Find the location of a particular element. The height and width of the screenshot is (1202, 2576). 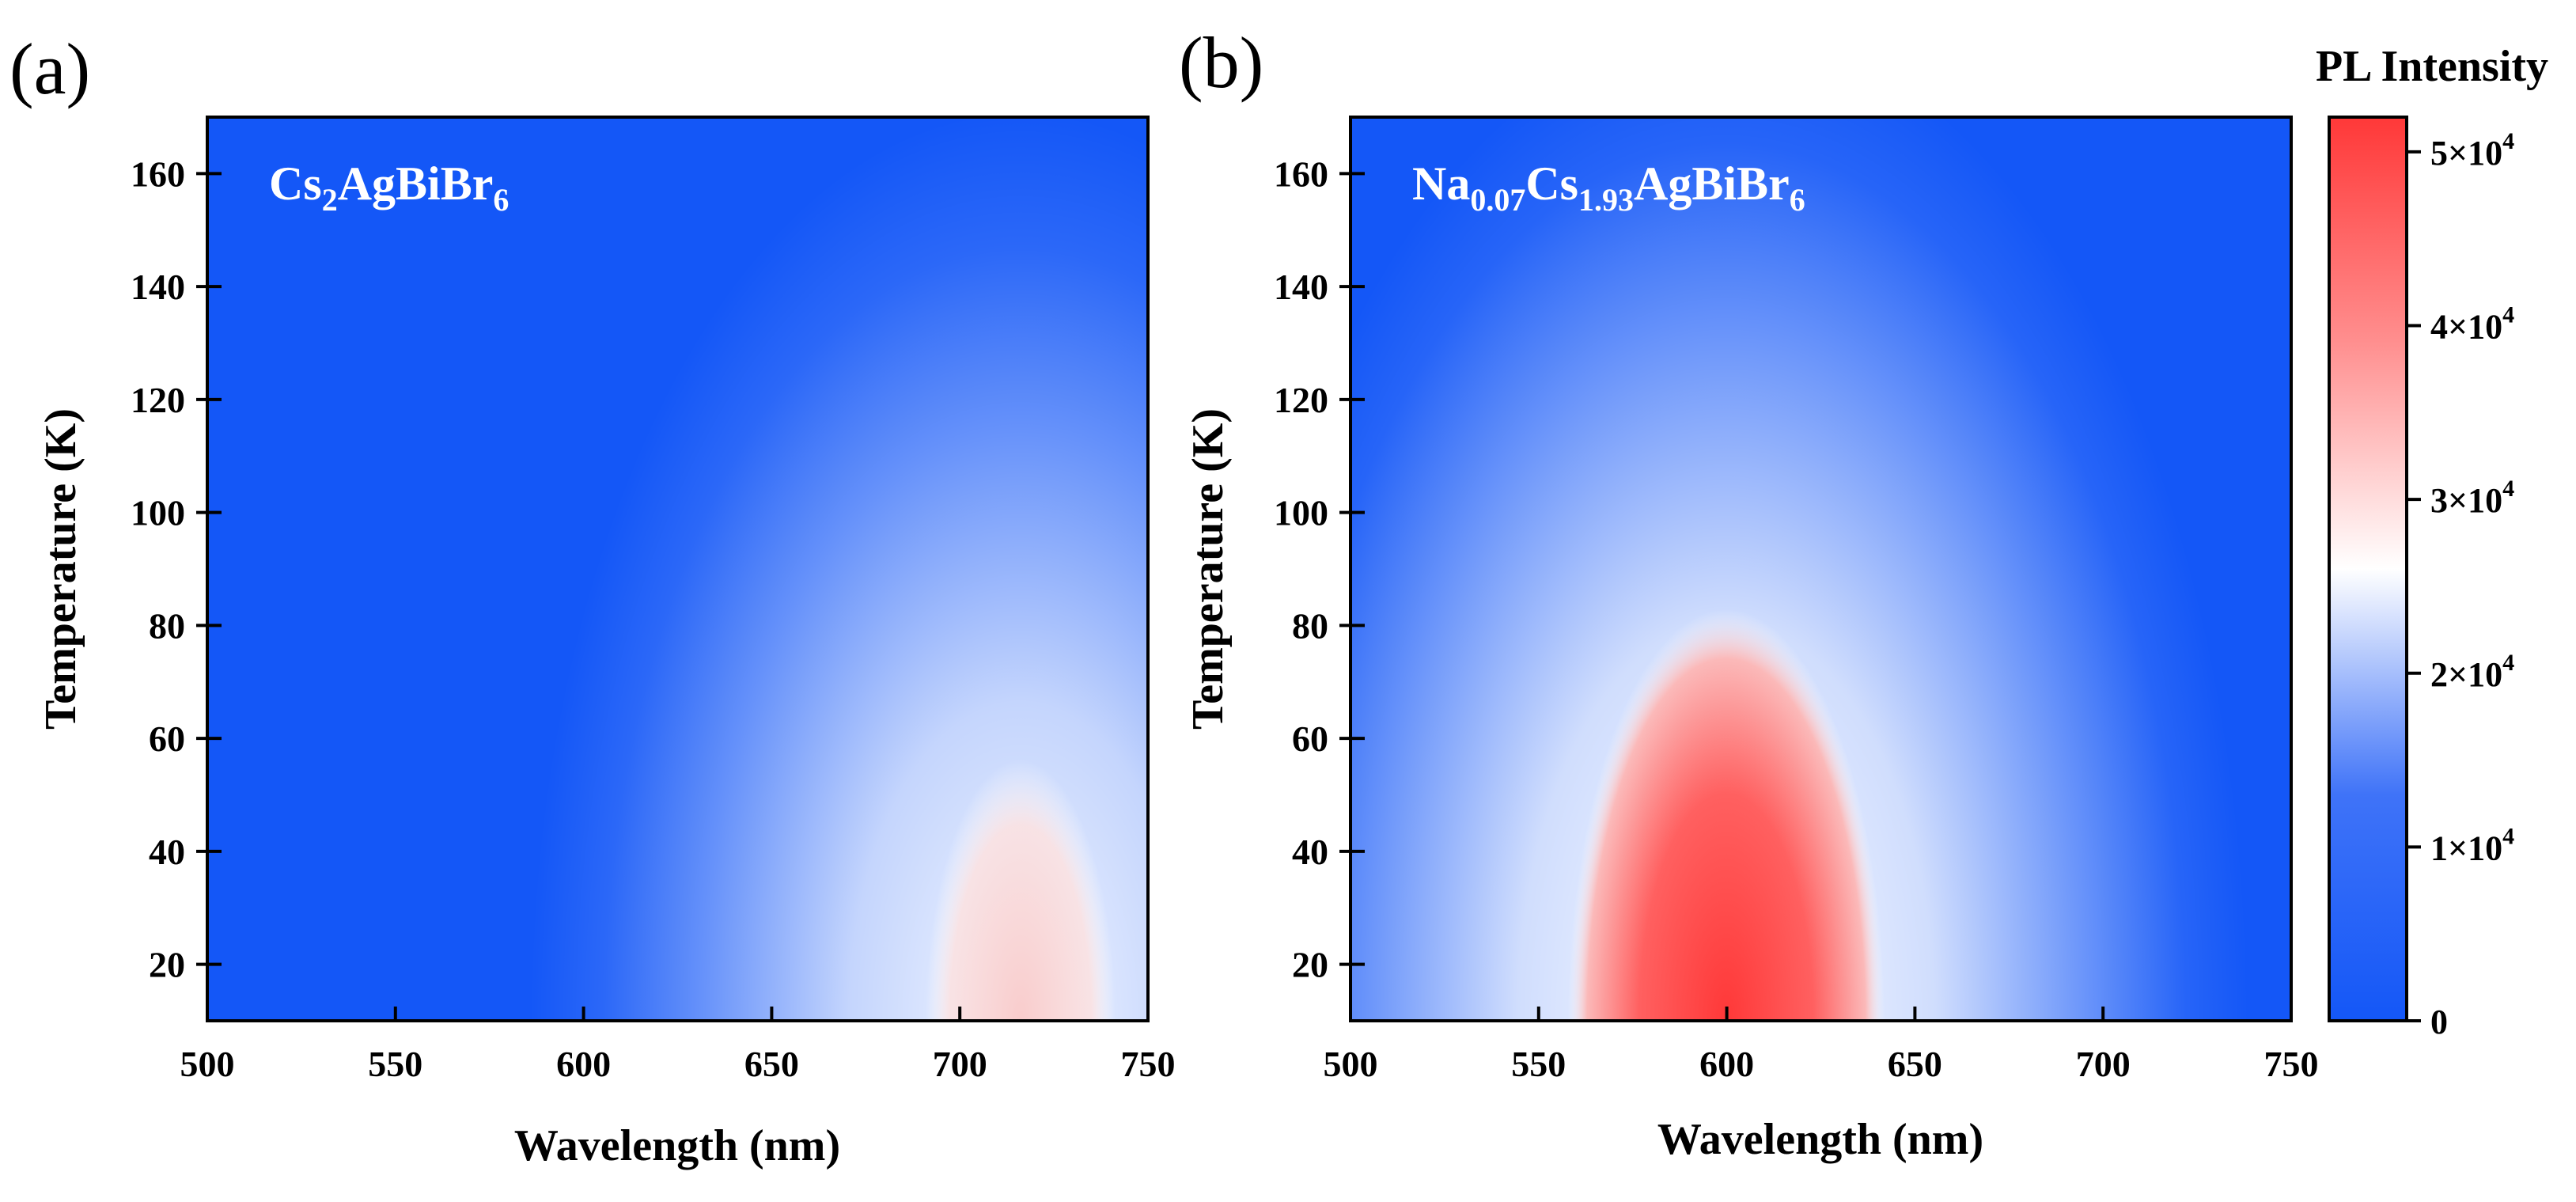

panel-b-x-tick-label: 650 is located at coordinates (1915, 1064).